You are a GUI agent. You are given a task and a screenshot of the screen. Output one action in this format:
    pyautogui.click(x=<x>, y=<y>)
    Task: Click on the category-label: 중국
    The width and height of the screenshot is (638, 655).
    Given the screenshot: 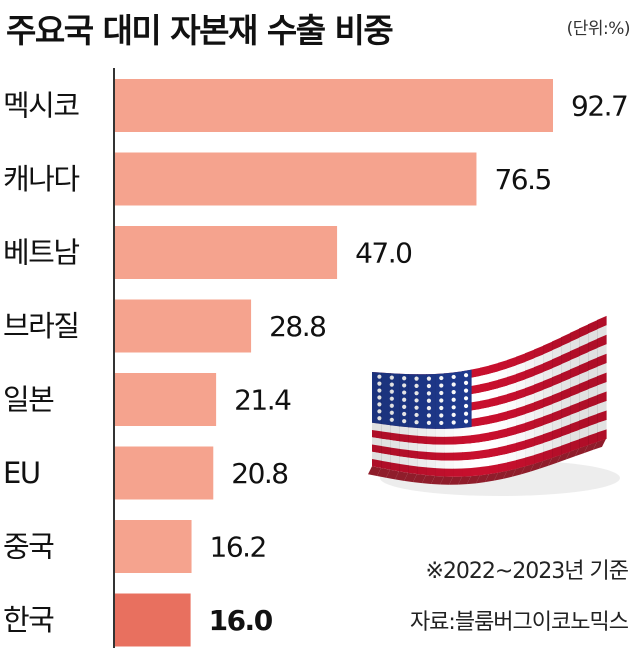 What is the action you would take?
    pyautogui.click(x=28, y=547)
    